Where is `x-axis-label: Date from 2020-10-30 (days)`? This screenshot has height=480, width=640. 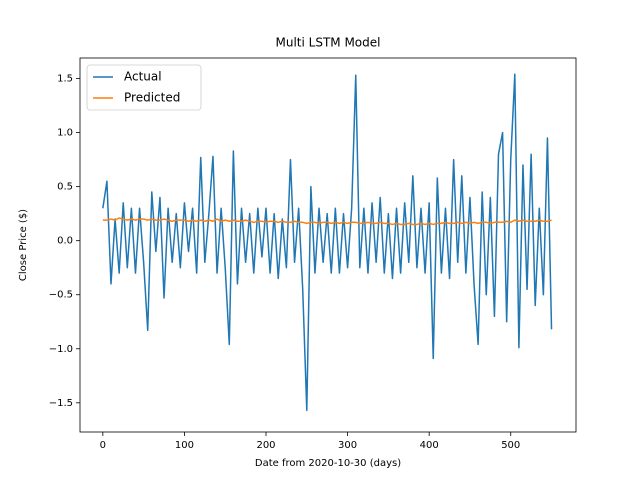
x-axis-label: Date from 2020-10-30 (days) is located at coordinates (328, 463).